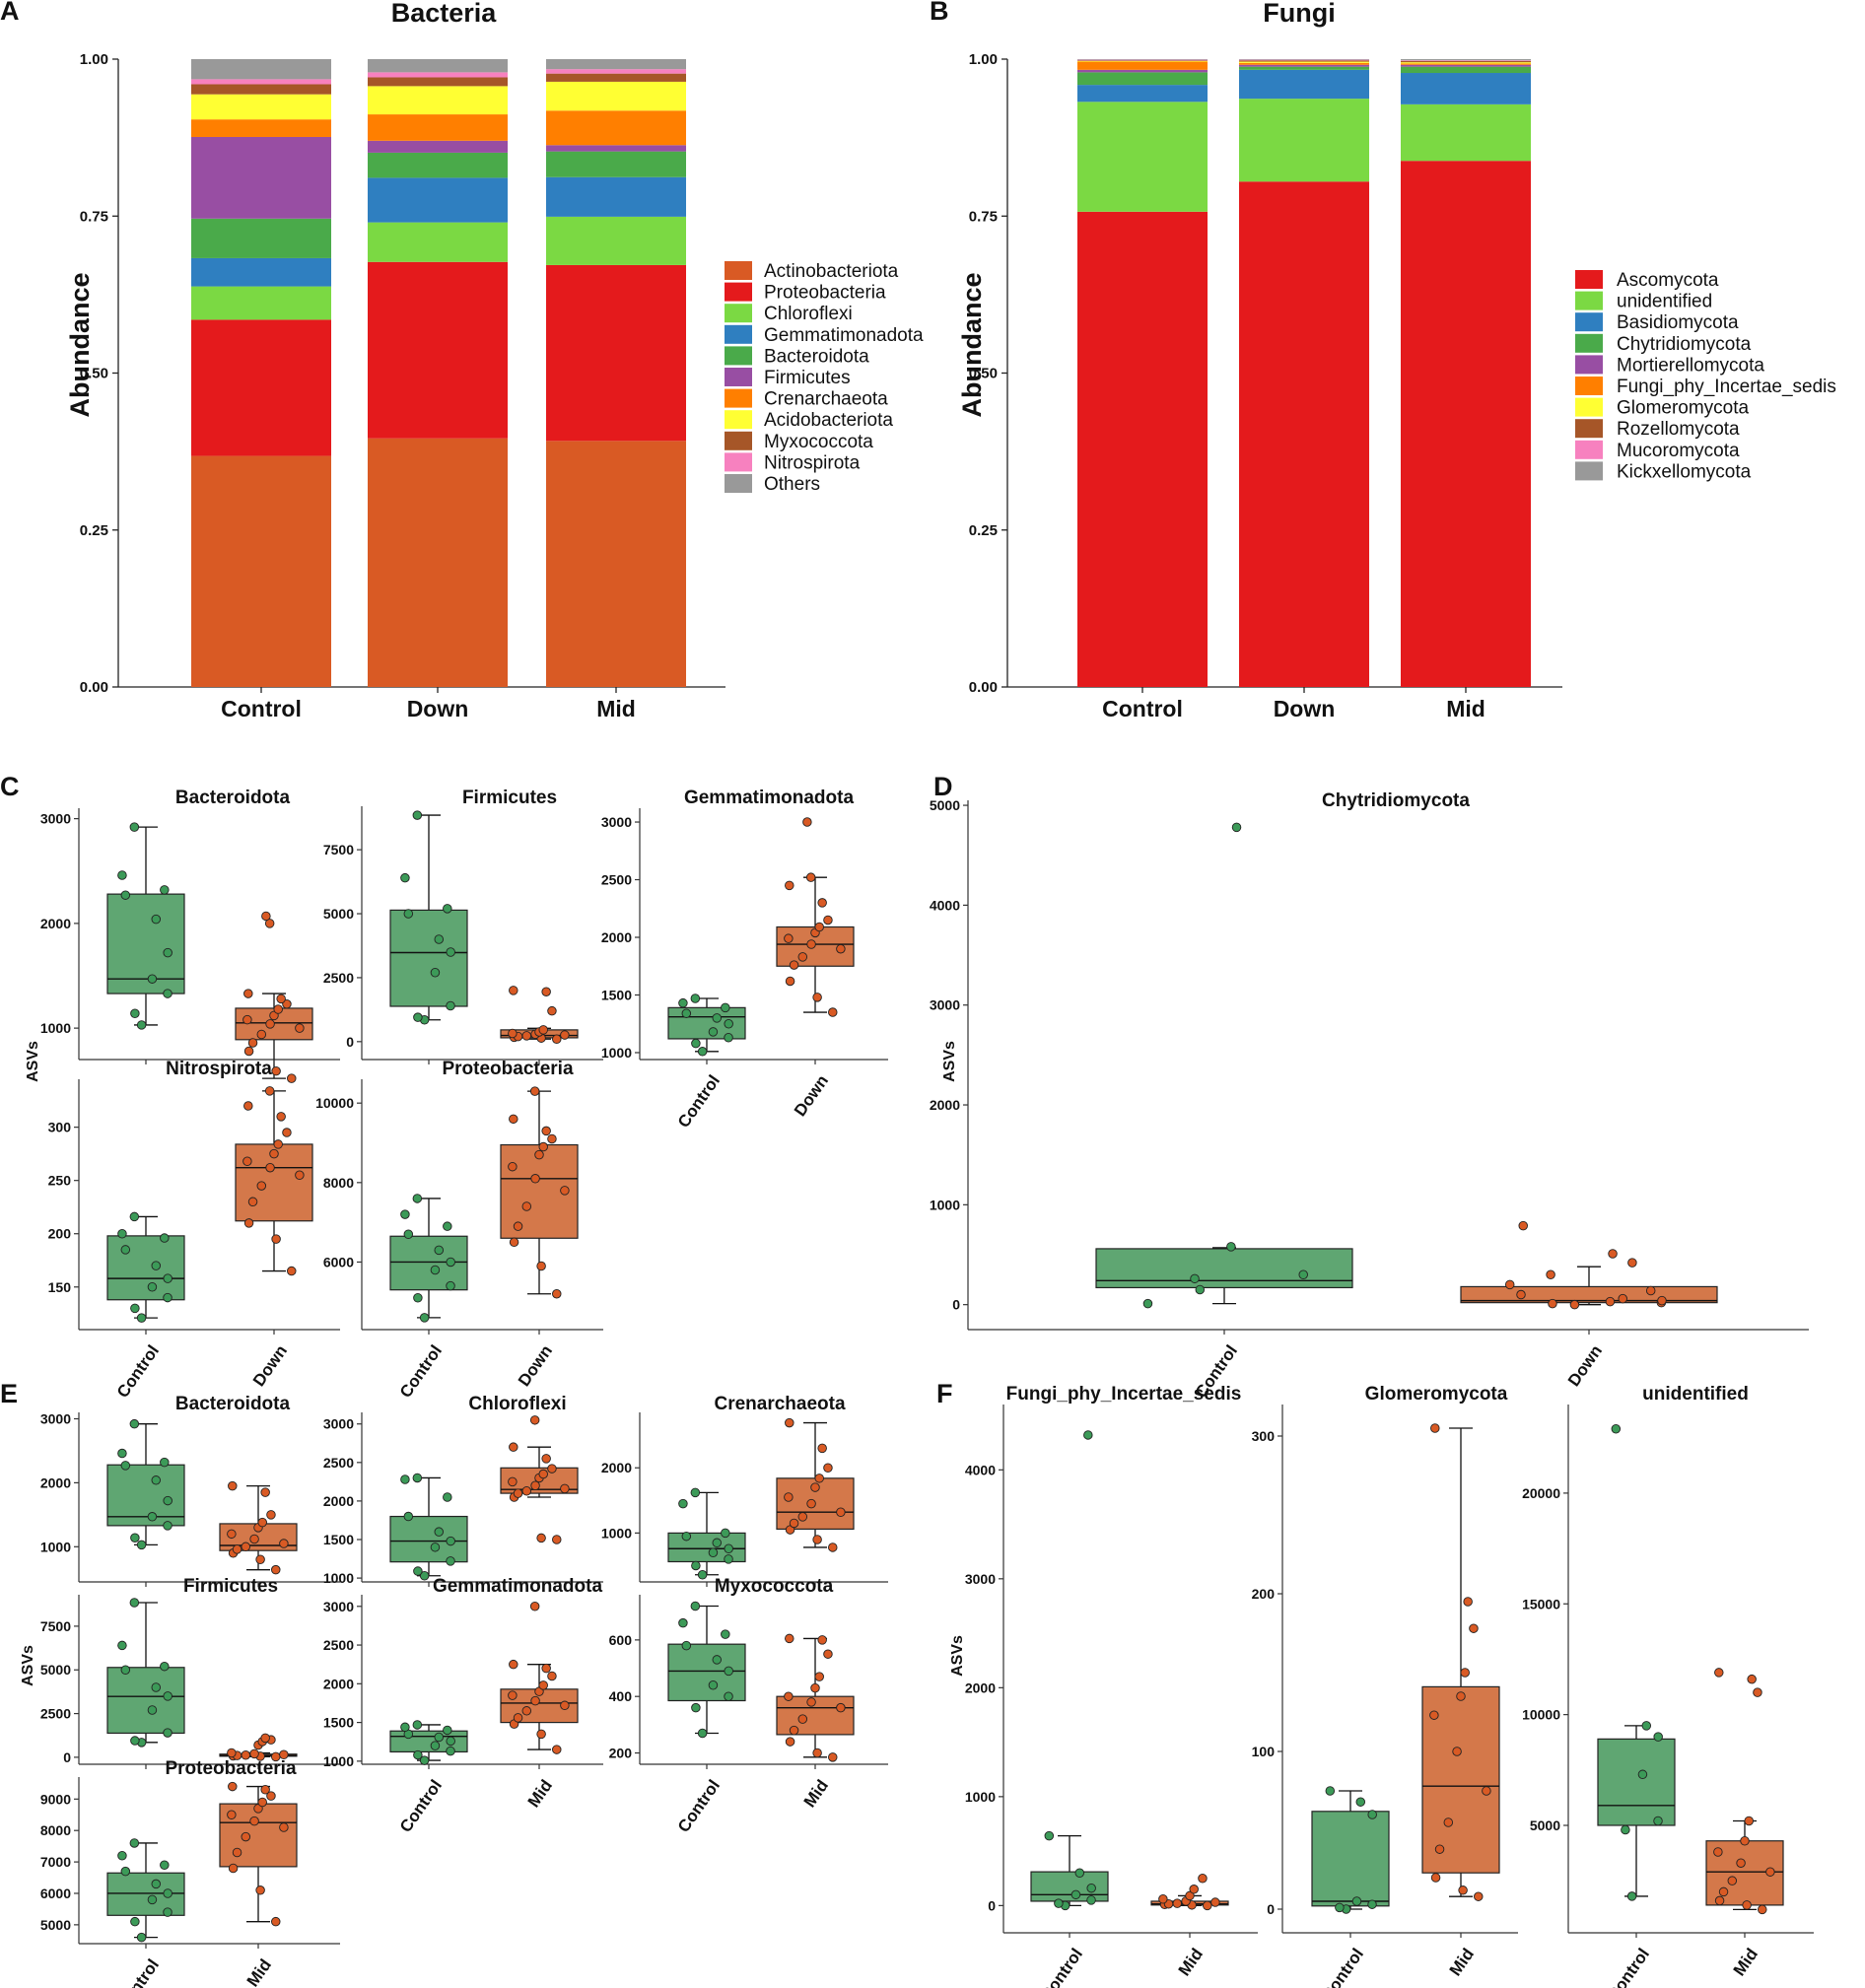 The width and height of the screenshot is (1865, 1988). What do you see at coordinates (943, 786) in the screenshot?
I see `panel-label: D` at bounding box center [943, 786].